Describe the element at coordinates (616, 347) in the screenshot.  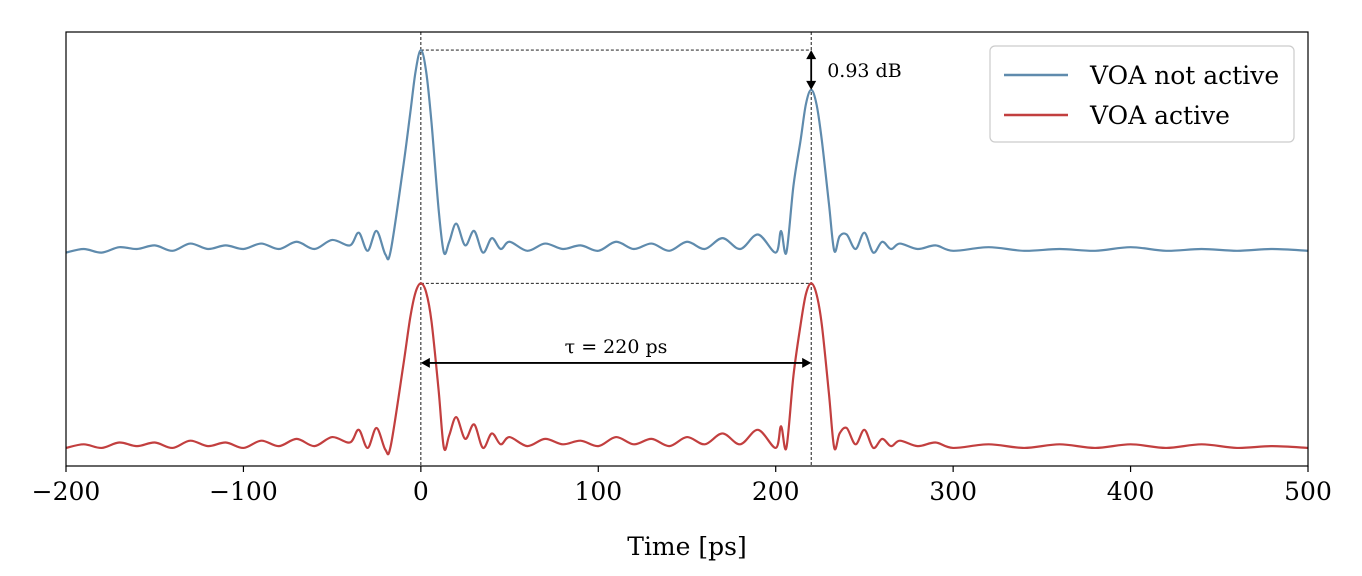
I see `delay-label: τ = 220 ps` at that location.